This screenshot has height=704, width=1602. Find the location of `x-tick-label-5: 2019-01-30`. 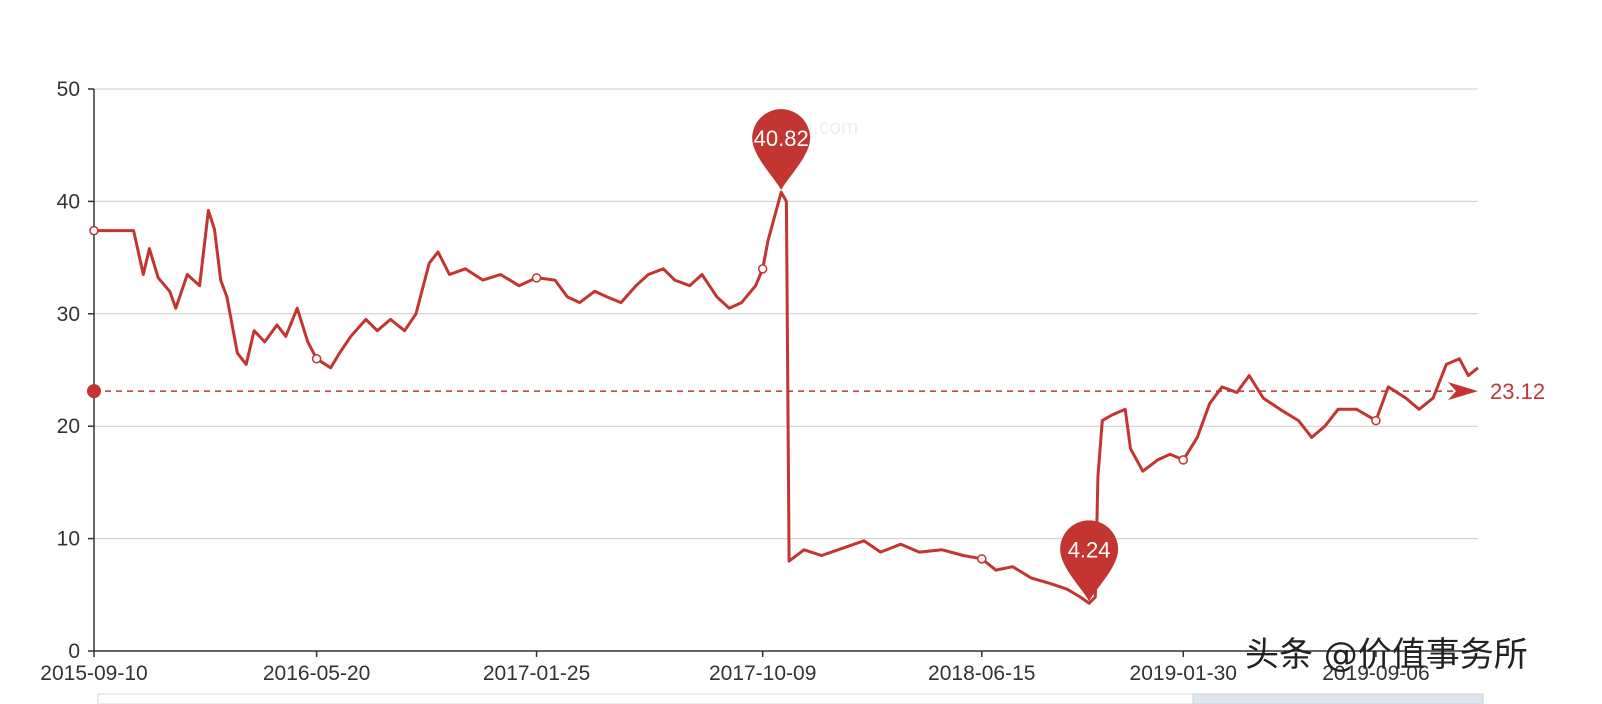

x-tick-label-5: 2019-01-30 is located at coordinates (1183, 673).